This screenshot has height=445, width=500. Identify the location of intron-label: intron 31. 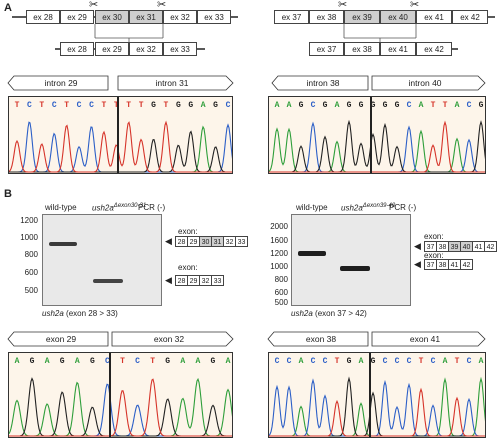
(172, 83).